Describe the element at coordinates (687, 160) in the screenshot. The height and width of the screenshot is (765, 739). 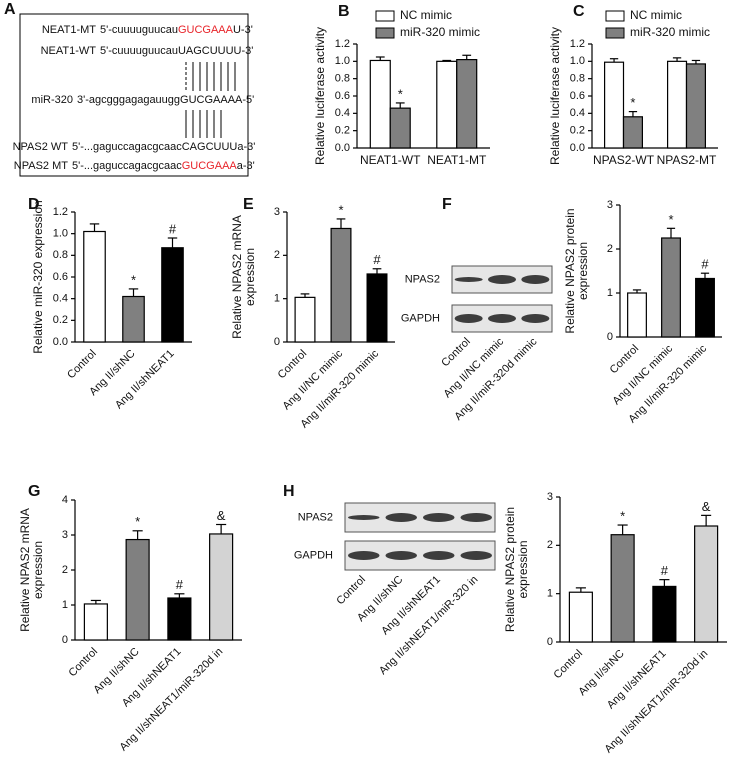
I see `x-tick-label: NPAS2-MT` at that location.